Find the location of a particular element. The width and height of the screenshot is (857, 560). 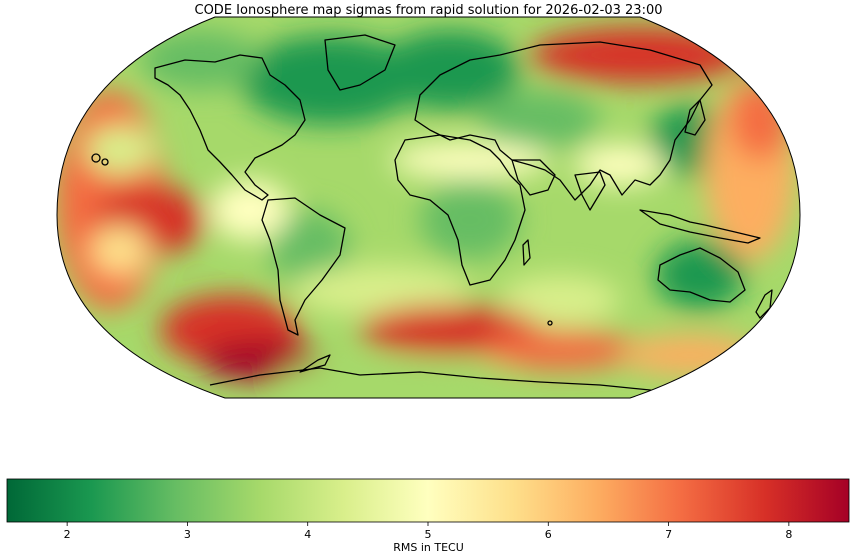

africa-coast is located at coordinates (460, 210).